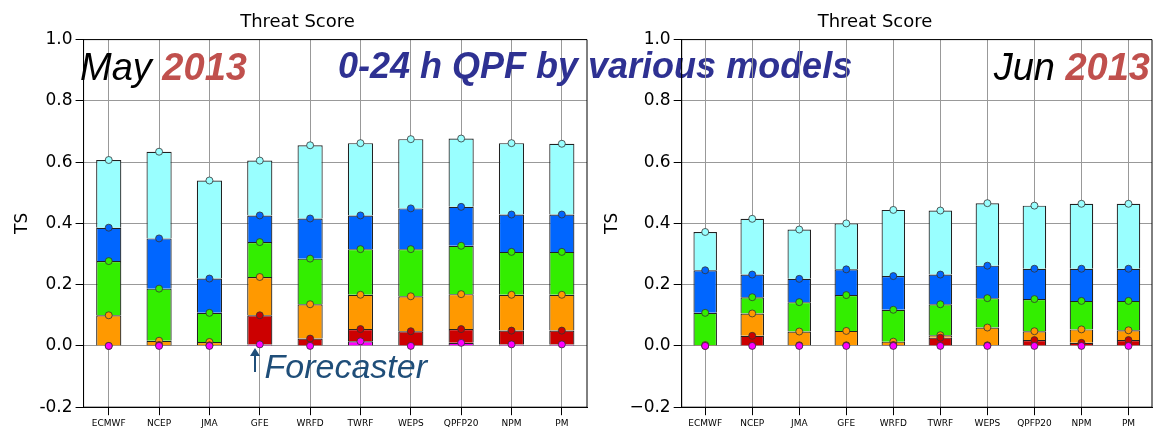 This screenshot has height=440, width=1163. I want to click on y-tick-label: -0.2, so click(56, 405).